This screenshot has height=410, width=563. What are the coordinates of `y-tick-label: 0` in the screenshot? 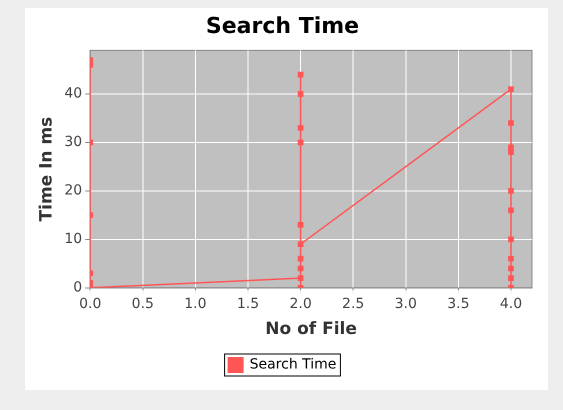 It's located at (77, 287).